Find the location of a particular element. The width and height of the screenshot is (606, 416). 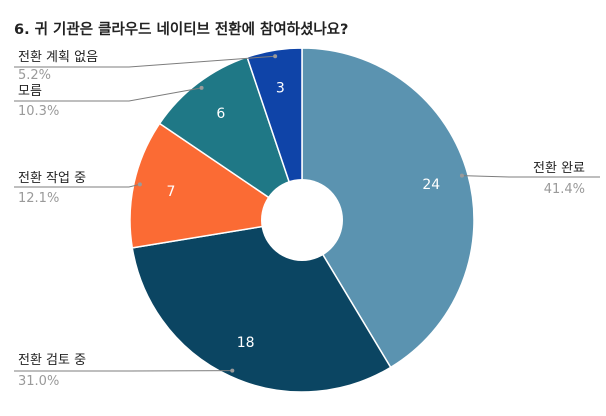

slice-category-label: 전환 작업 중 is located at coordinates (52, 178).